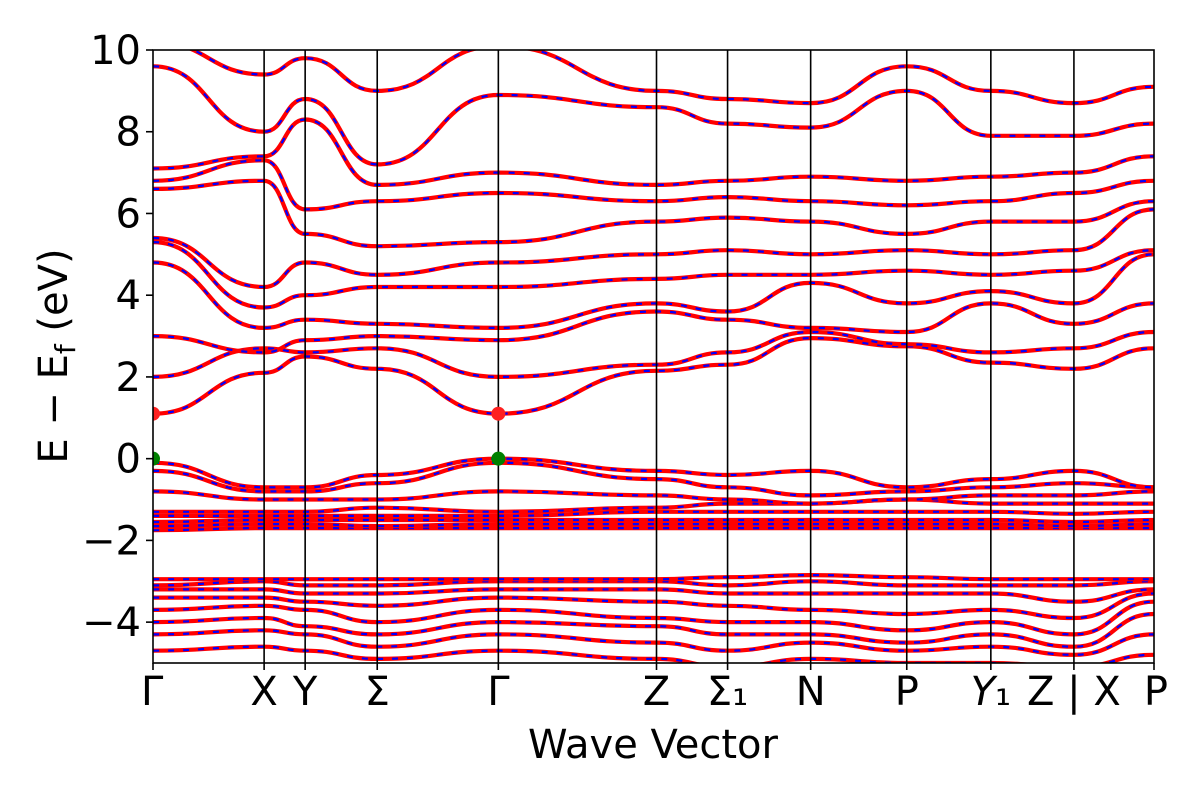  Describe the element at coordinates (1074, 692) in the screenshot. I see `x-tick-label: Z | X` at that location.